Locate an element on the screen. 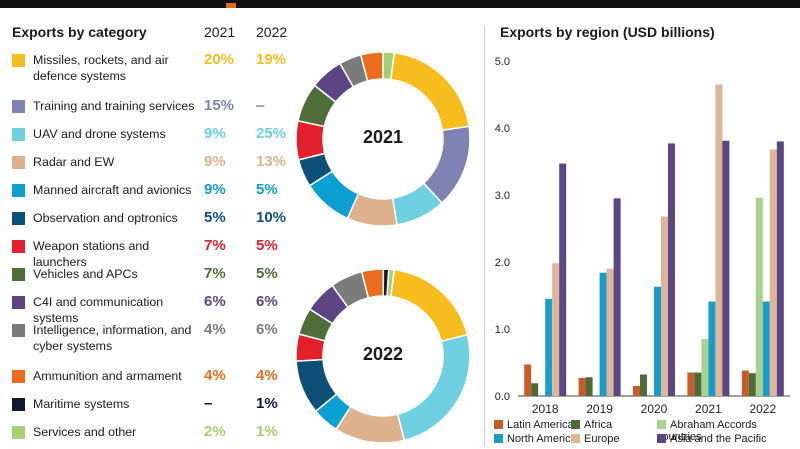 The image size is (800, 449). x-tick-label: 2018 is located at coordinates (545, 409).